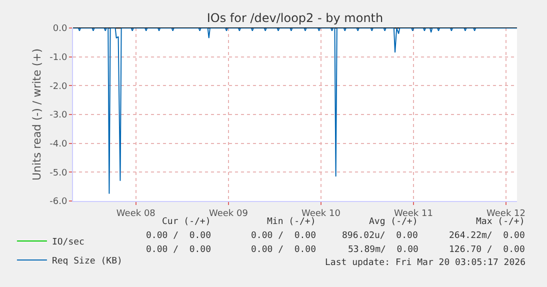 The height and width of the screenshot is (287, 547). What do you see at coordinates (87, 261) in the screenshot?
I see `legend-label: Req Size (KB)` at bounding box center [87, 261].